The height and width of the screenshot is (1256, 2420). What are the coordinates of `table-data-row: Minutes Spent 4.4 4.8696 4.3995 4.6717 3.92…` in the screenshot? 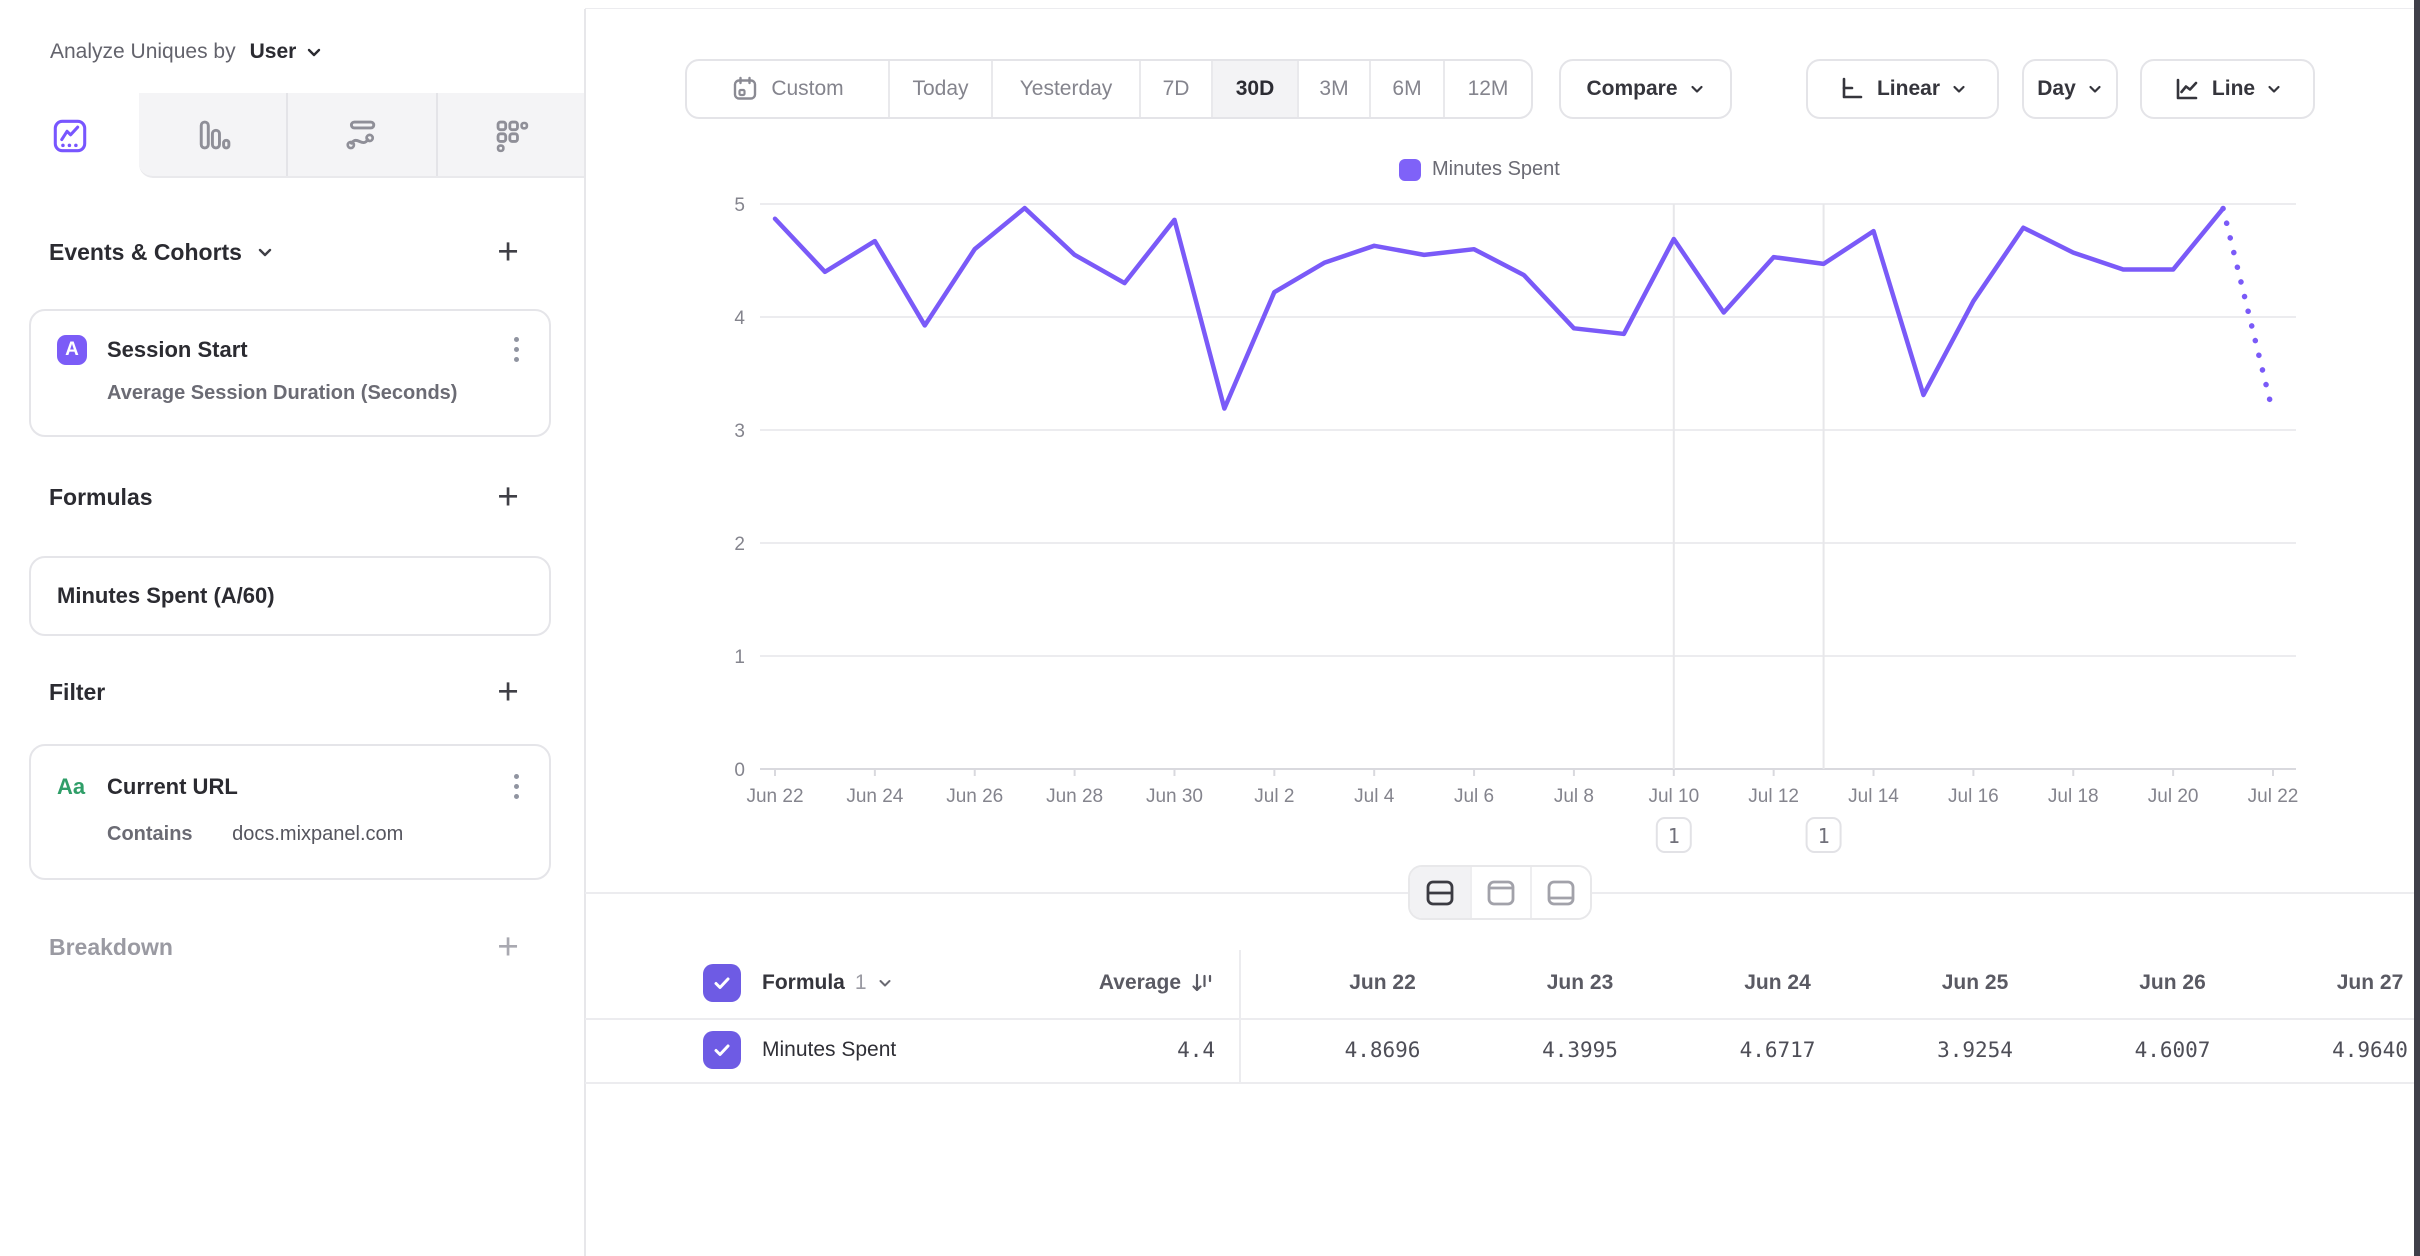 It's located at (1502, 1051).